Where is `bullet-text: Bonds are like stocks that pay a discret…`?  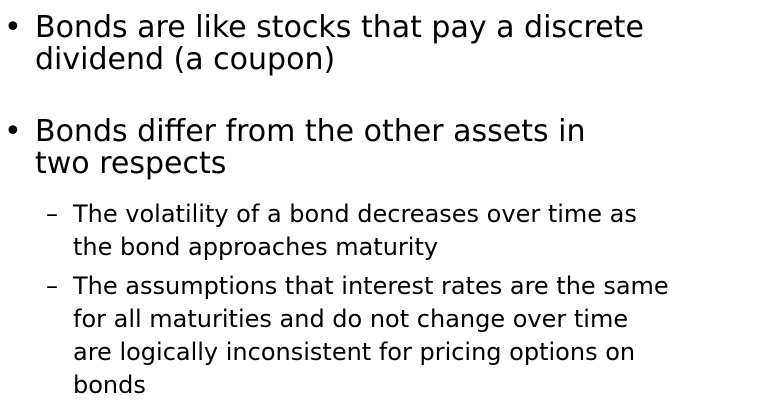
bullet-text: Bonds are like stocks that pay a discret… is located at coordinates (339, 43).